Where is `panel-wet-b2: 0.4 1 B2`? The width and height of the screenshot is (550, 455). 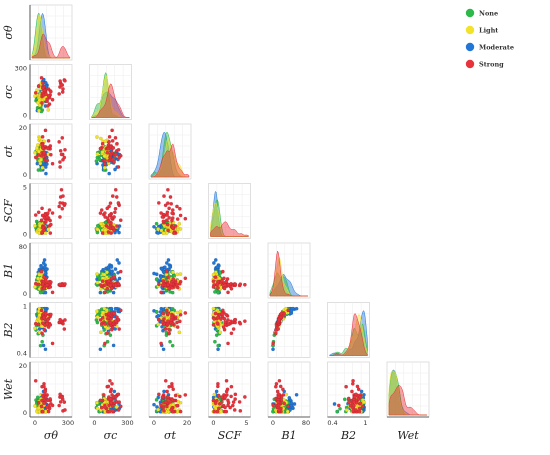
panel-wet-b2: 0.4 1 B2 is located at coordinates (348, 401).